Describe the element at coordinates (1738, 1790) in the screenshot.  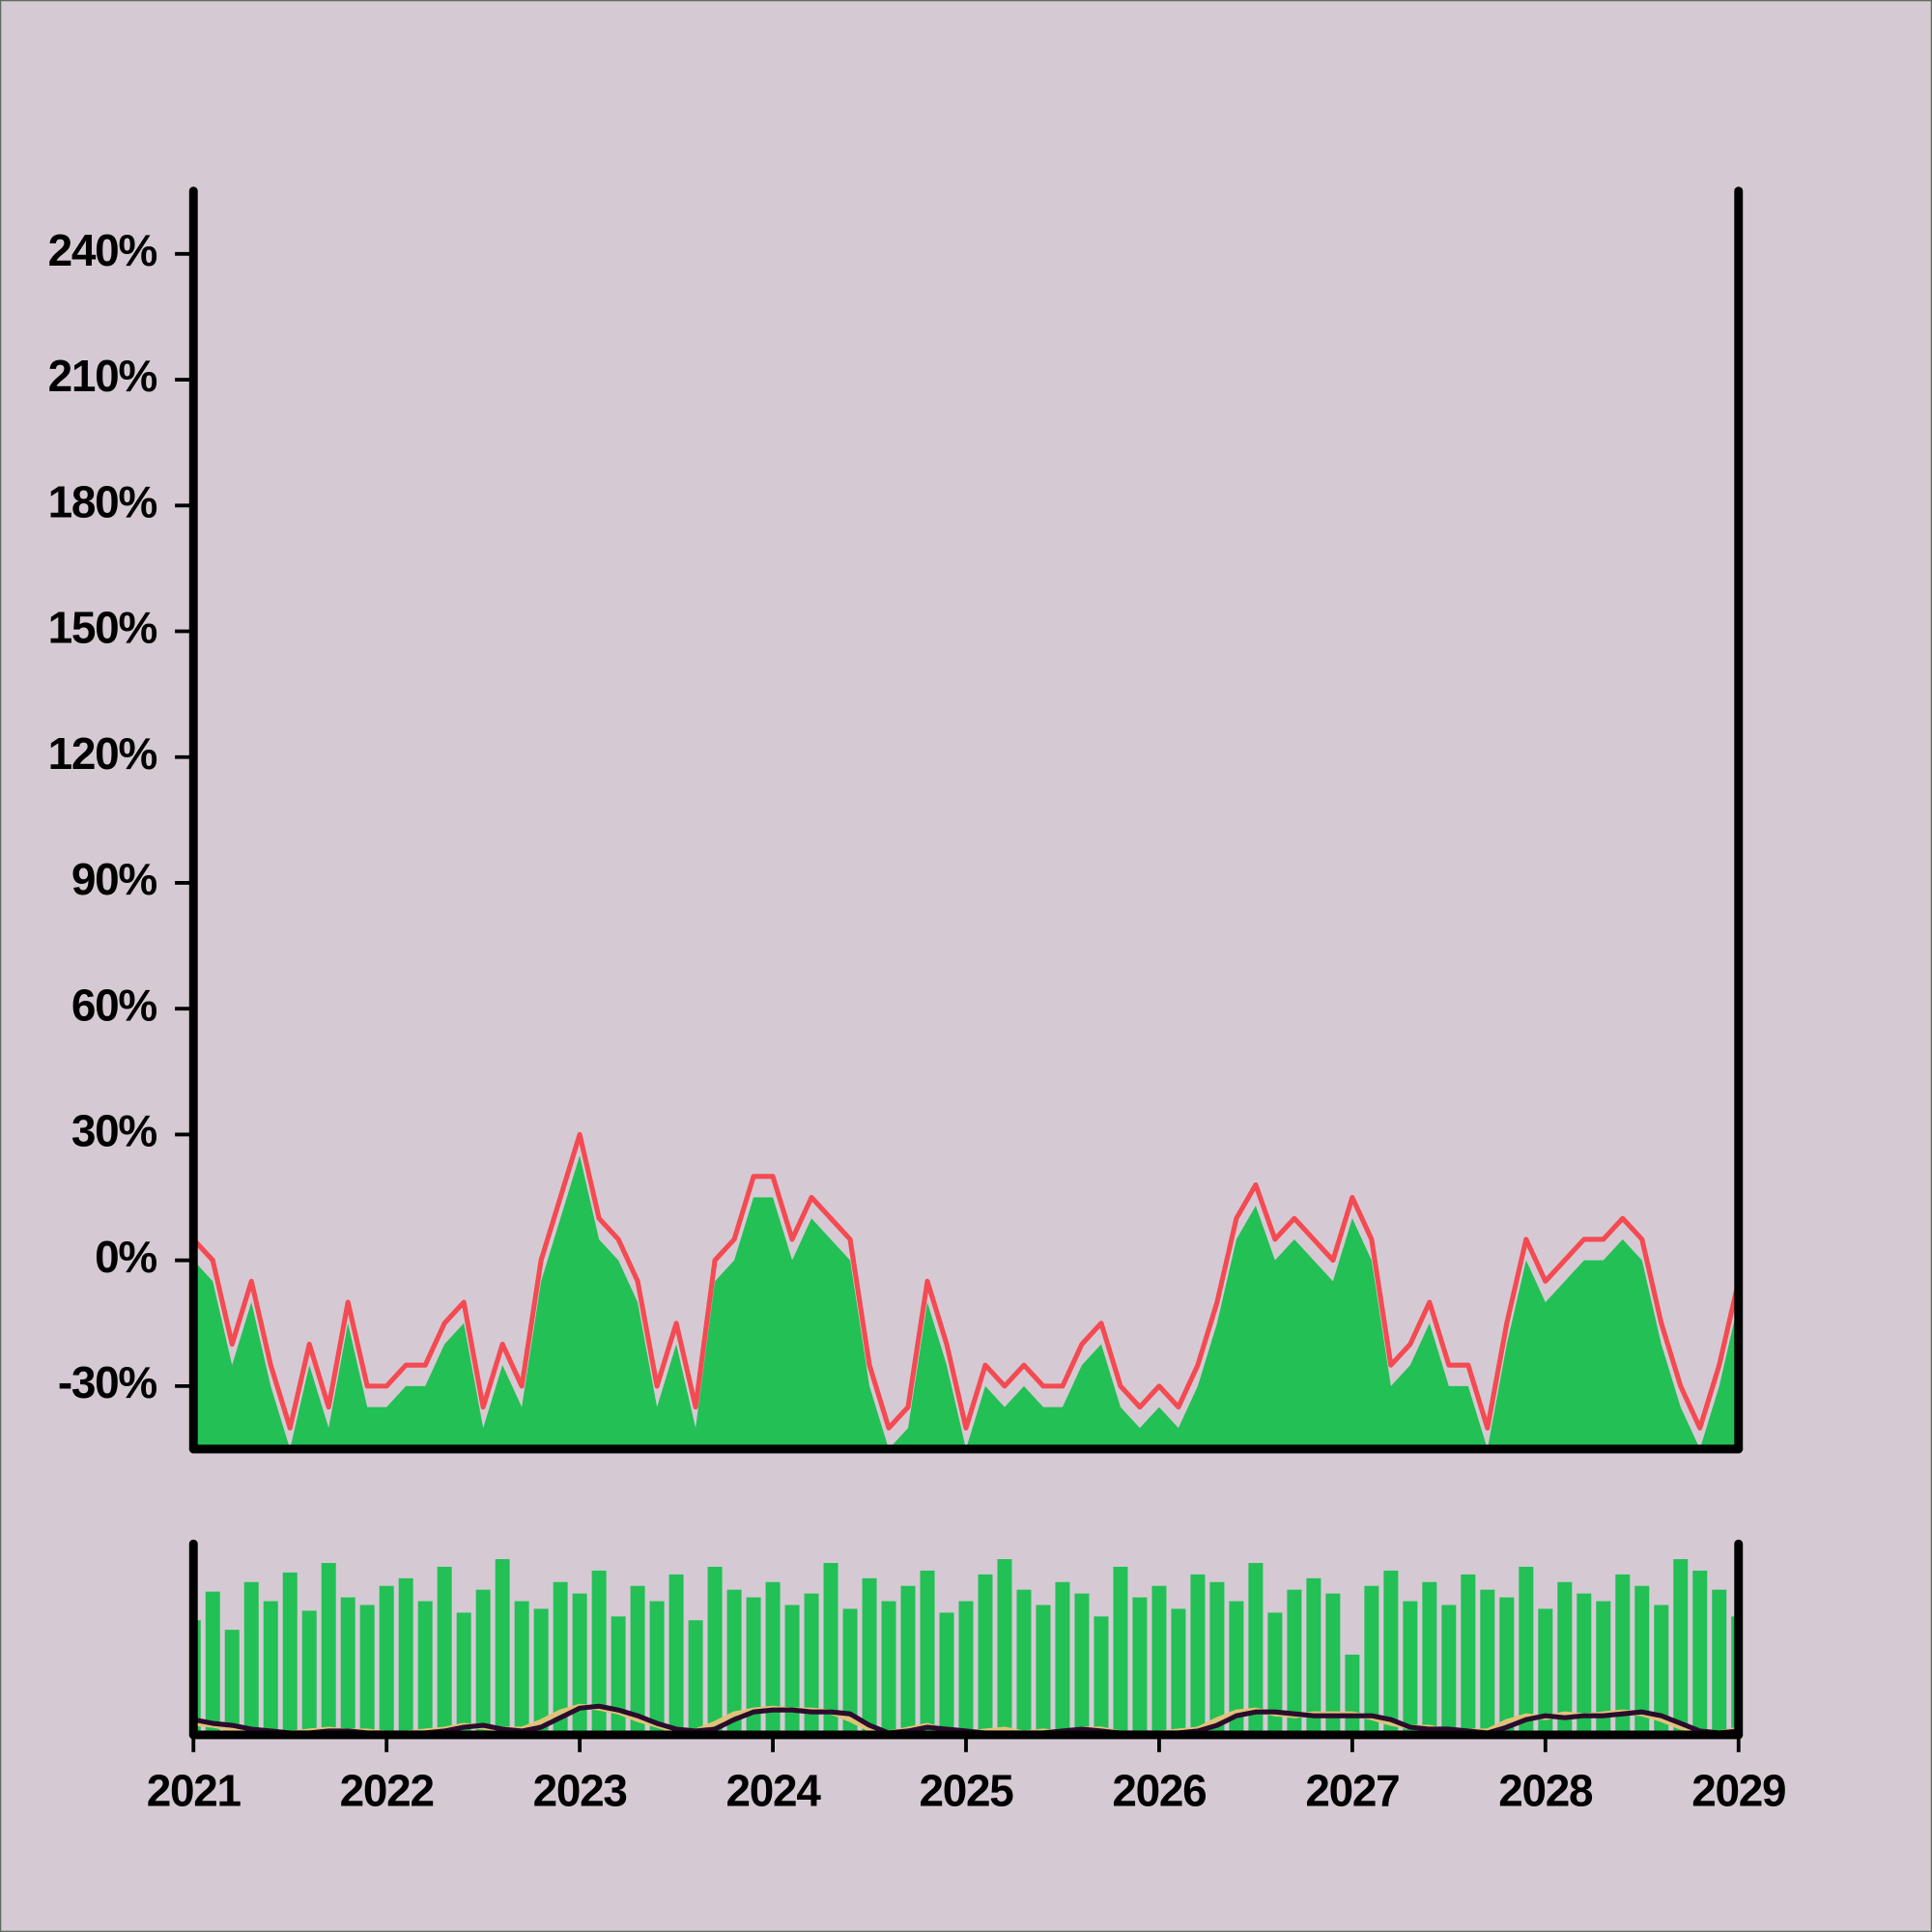
I see `x-tick-label: 2029` at that location.